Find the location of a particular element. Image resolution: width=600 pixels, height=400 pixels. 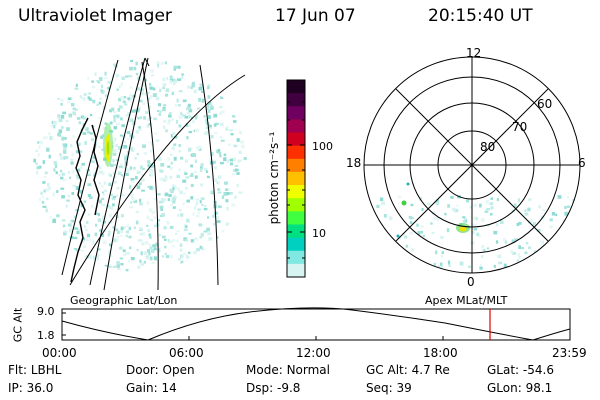

instrument-title: Ultraviolet Imager is located at coordinates (95, 16).